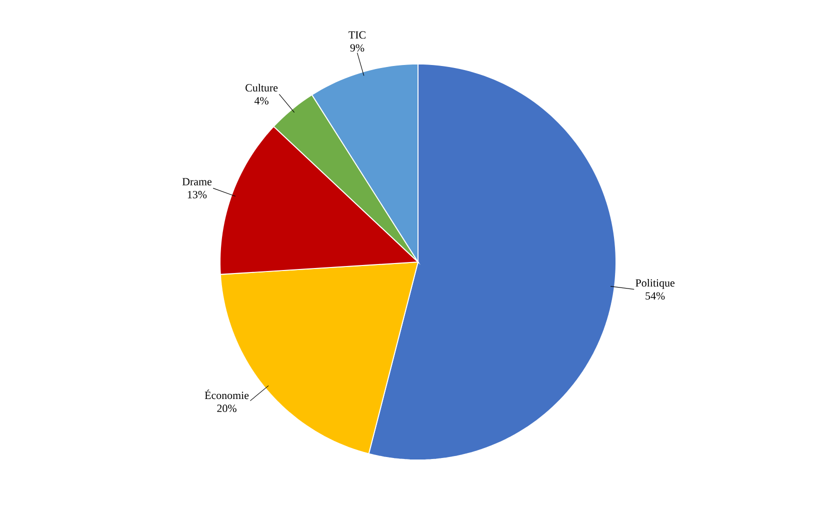 The image size is (819, 508). I want to click on data-label: 13%, so click(197, 194).